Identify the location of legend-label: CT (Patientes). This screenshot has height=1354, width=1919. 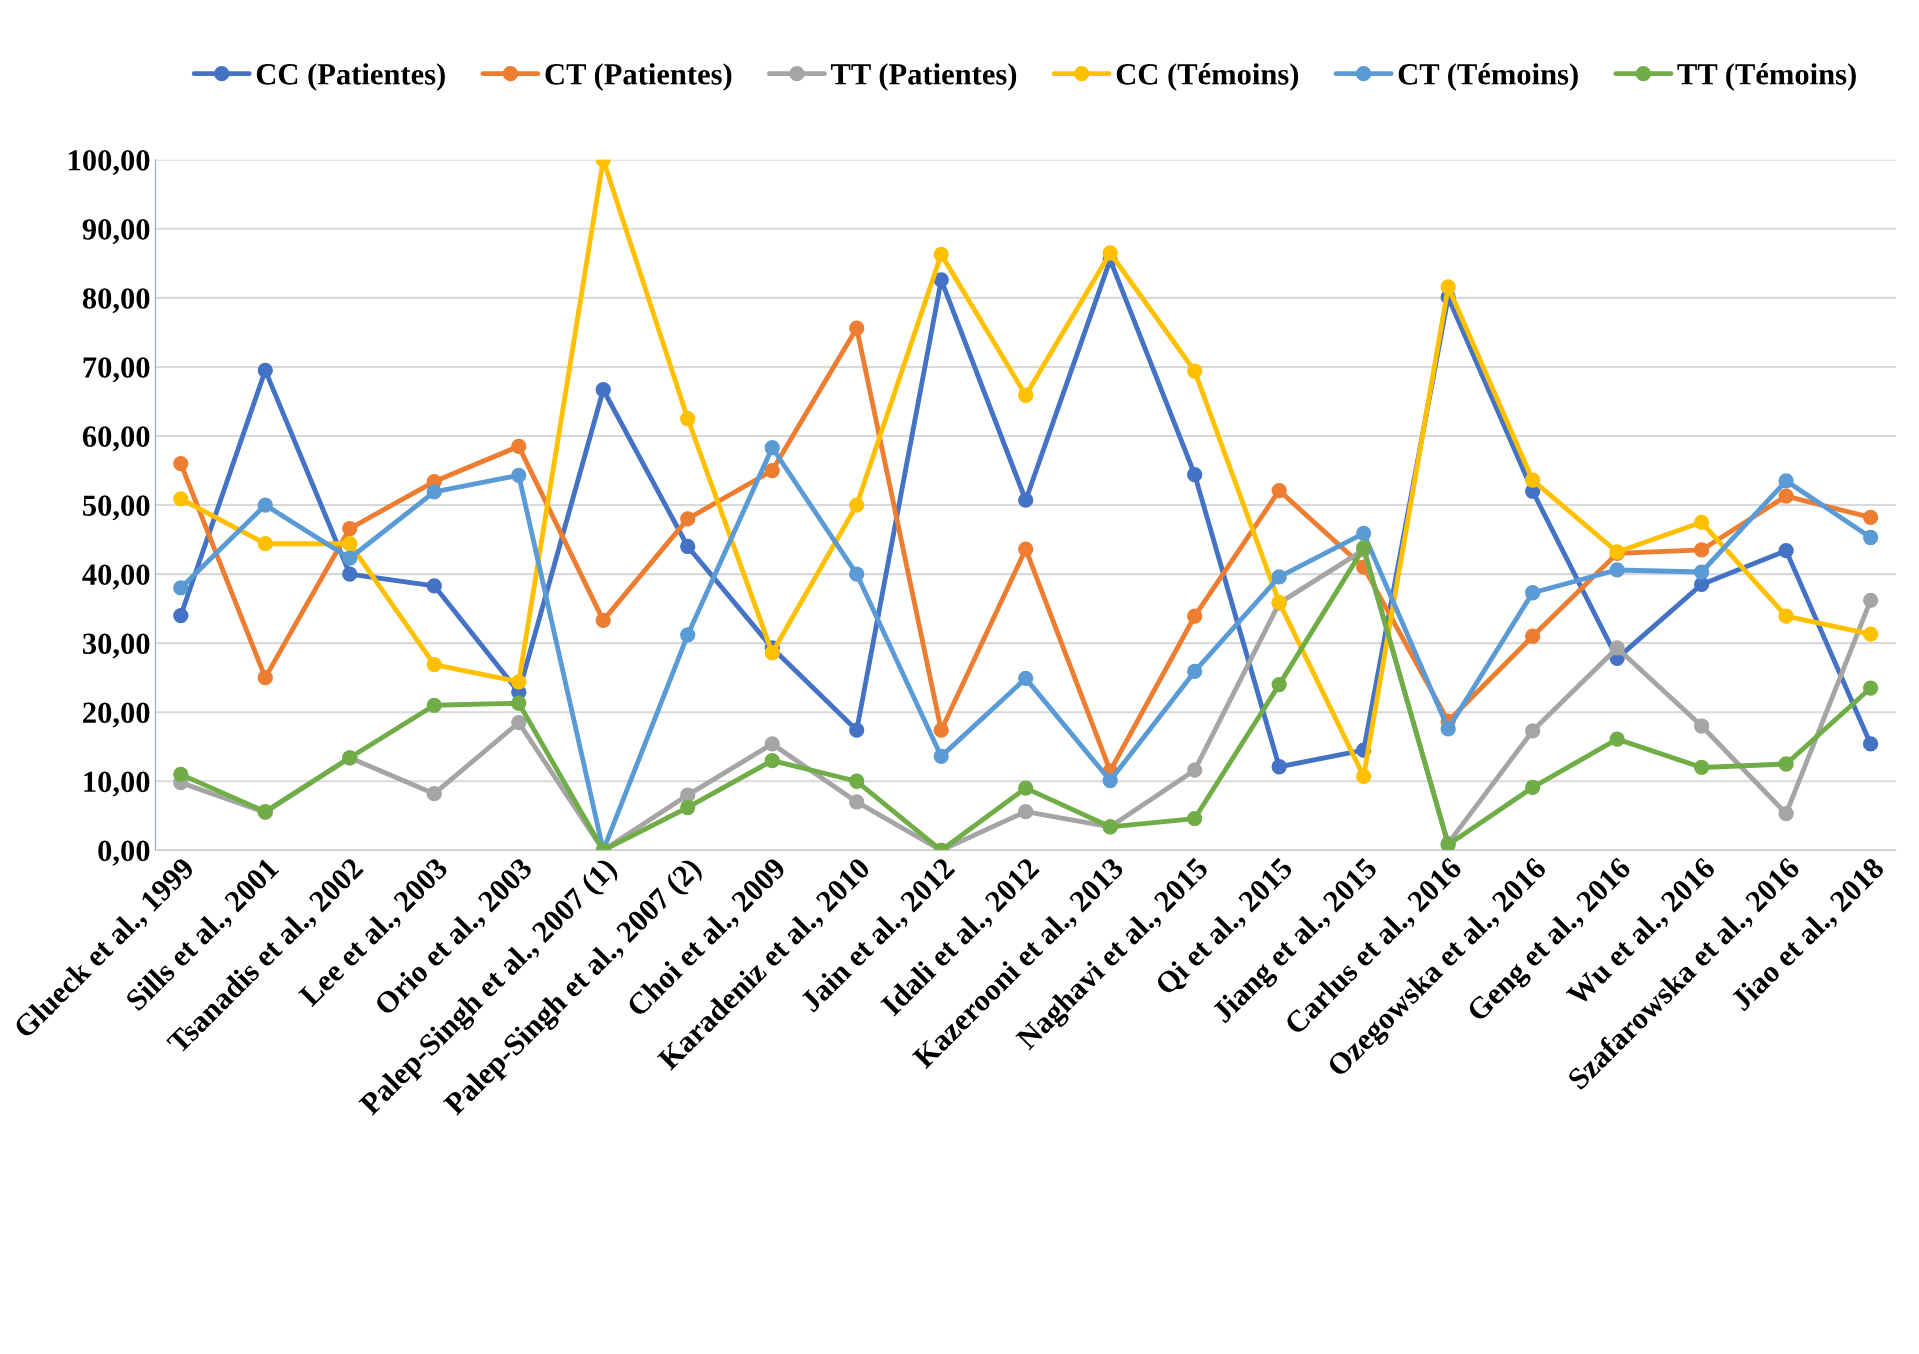
(638, 77).